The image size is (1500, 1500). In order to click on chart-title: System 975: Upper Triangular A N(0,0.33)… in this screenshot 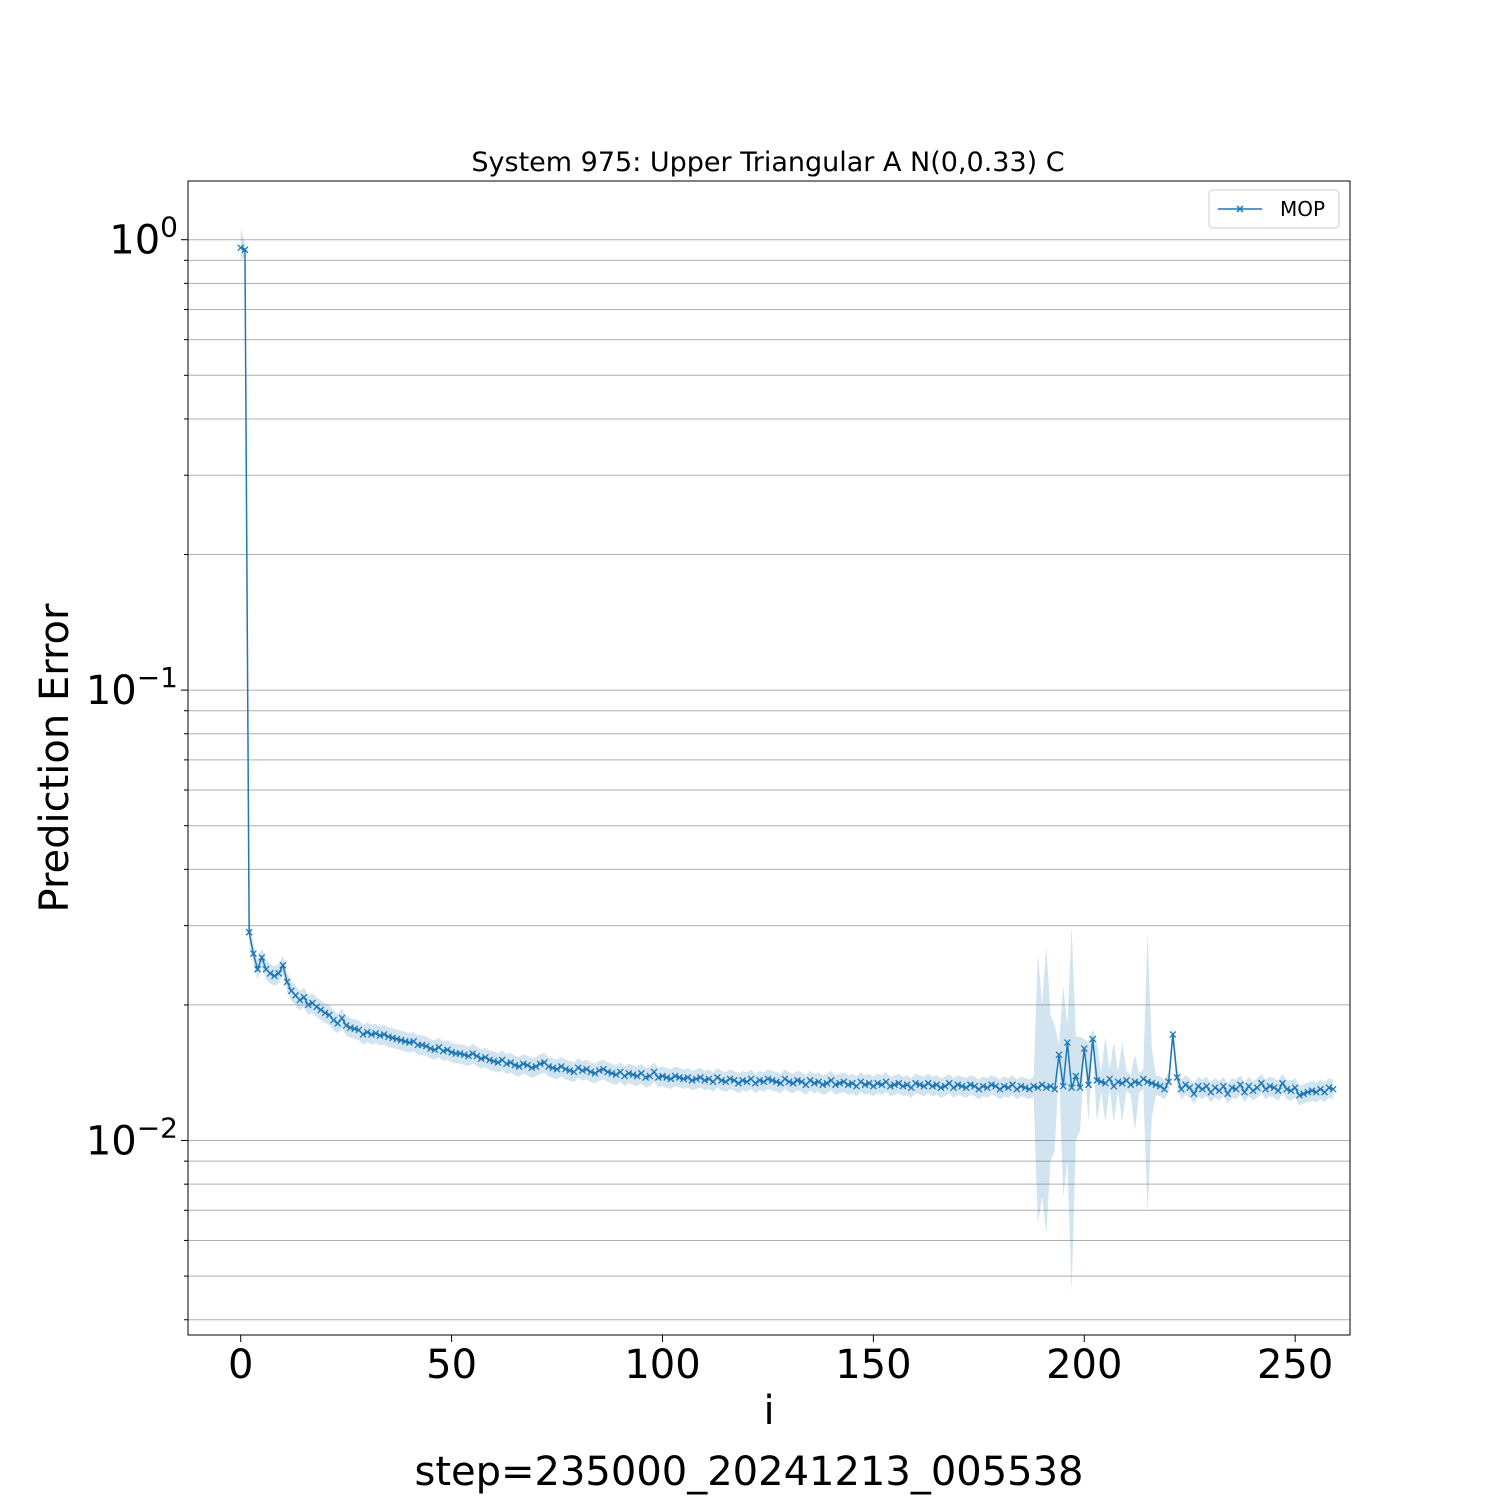, I will do `click(767, 162)`.